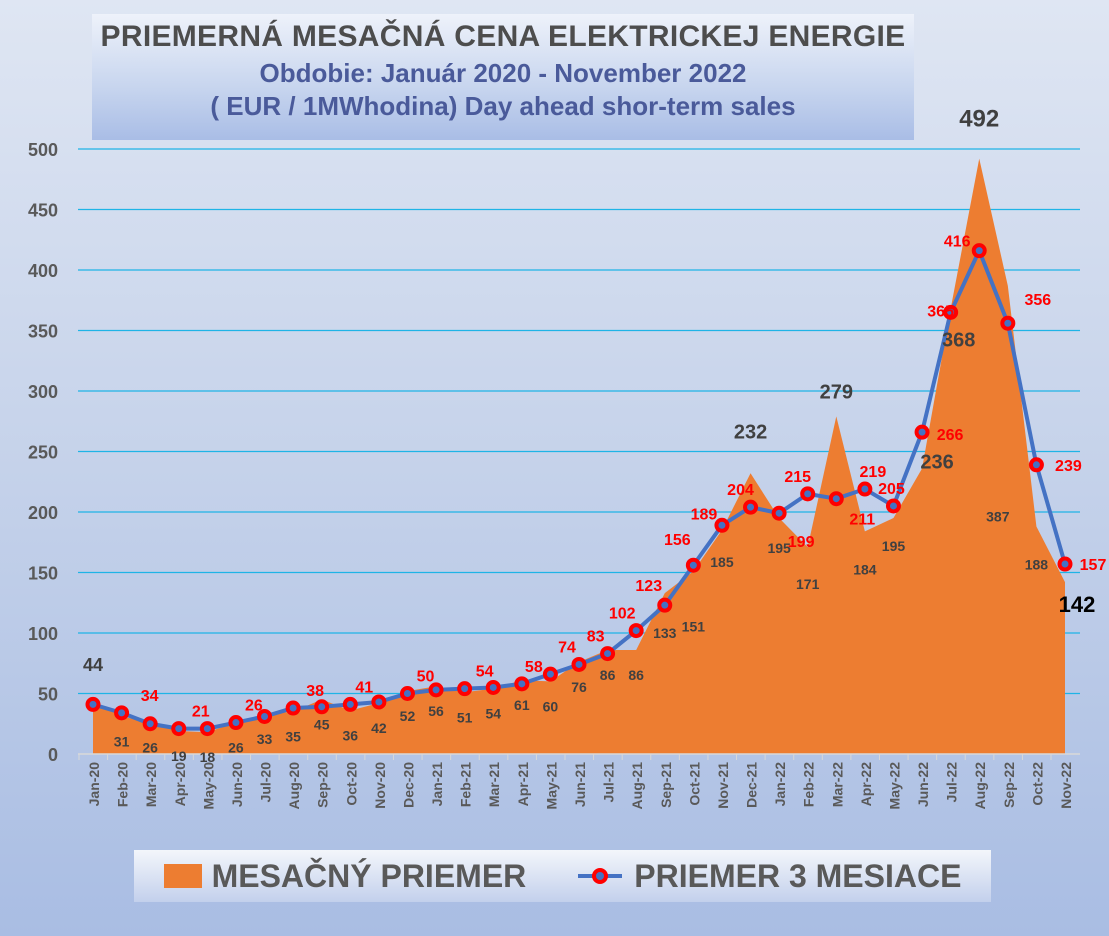  Describe the element at coordinates (43, 513) in the screenshot. I see `y-tick-label: 200` at that location.